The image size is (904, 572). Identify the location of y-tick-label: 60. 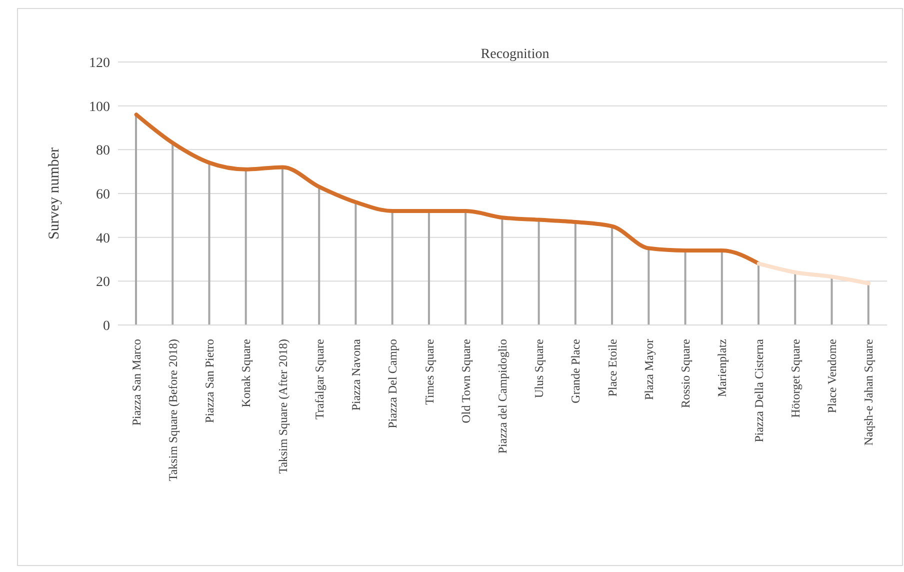
(103, 194).